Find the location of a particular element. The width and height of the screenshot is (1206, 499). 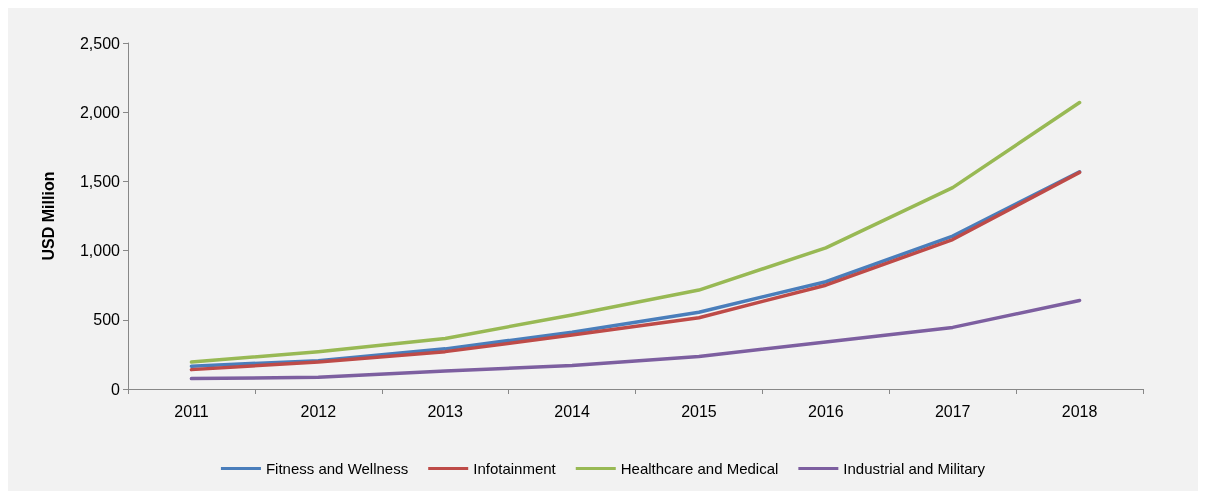

y-tick-label: 0 is located at coordinates (116, 389).